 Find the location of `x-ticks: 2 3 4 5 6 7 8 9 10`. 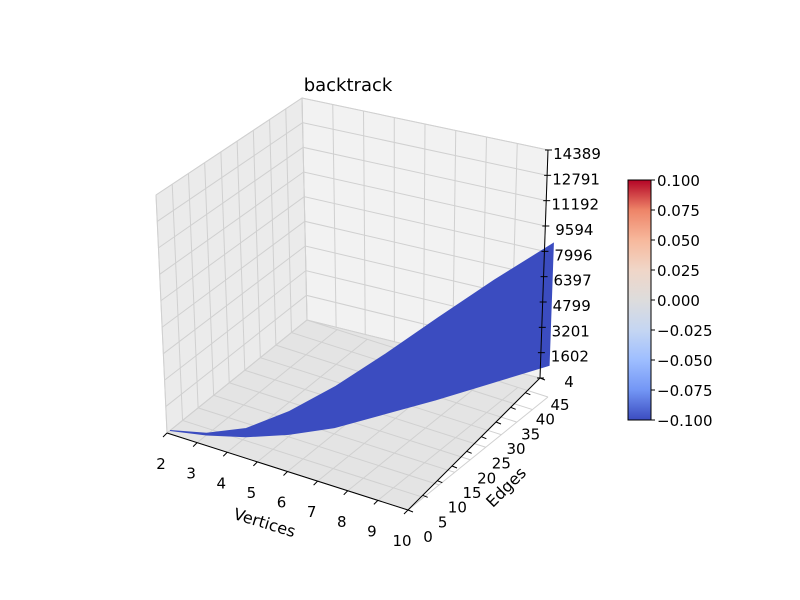

x-ticks: 2 3 4 5 6 7 8 9 10 is located at coordinates (284, 491).